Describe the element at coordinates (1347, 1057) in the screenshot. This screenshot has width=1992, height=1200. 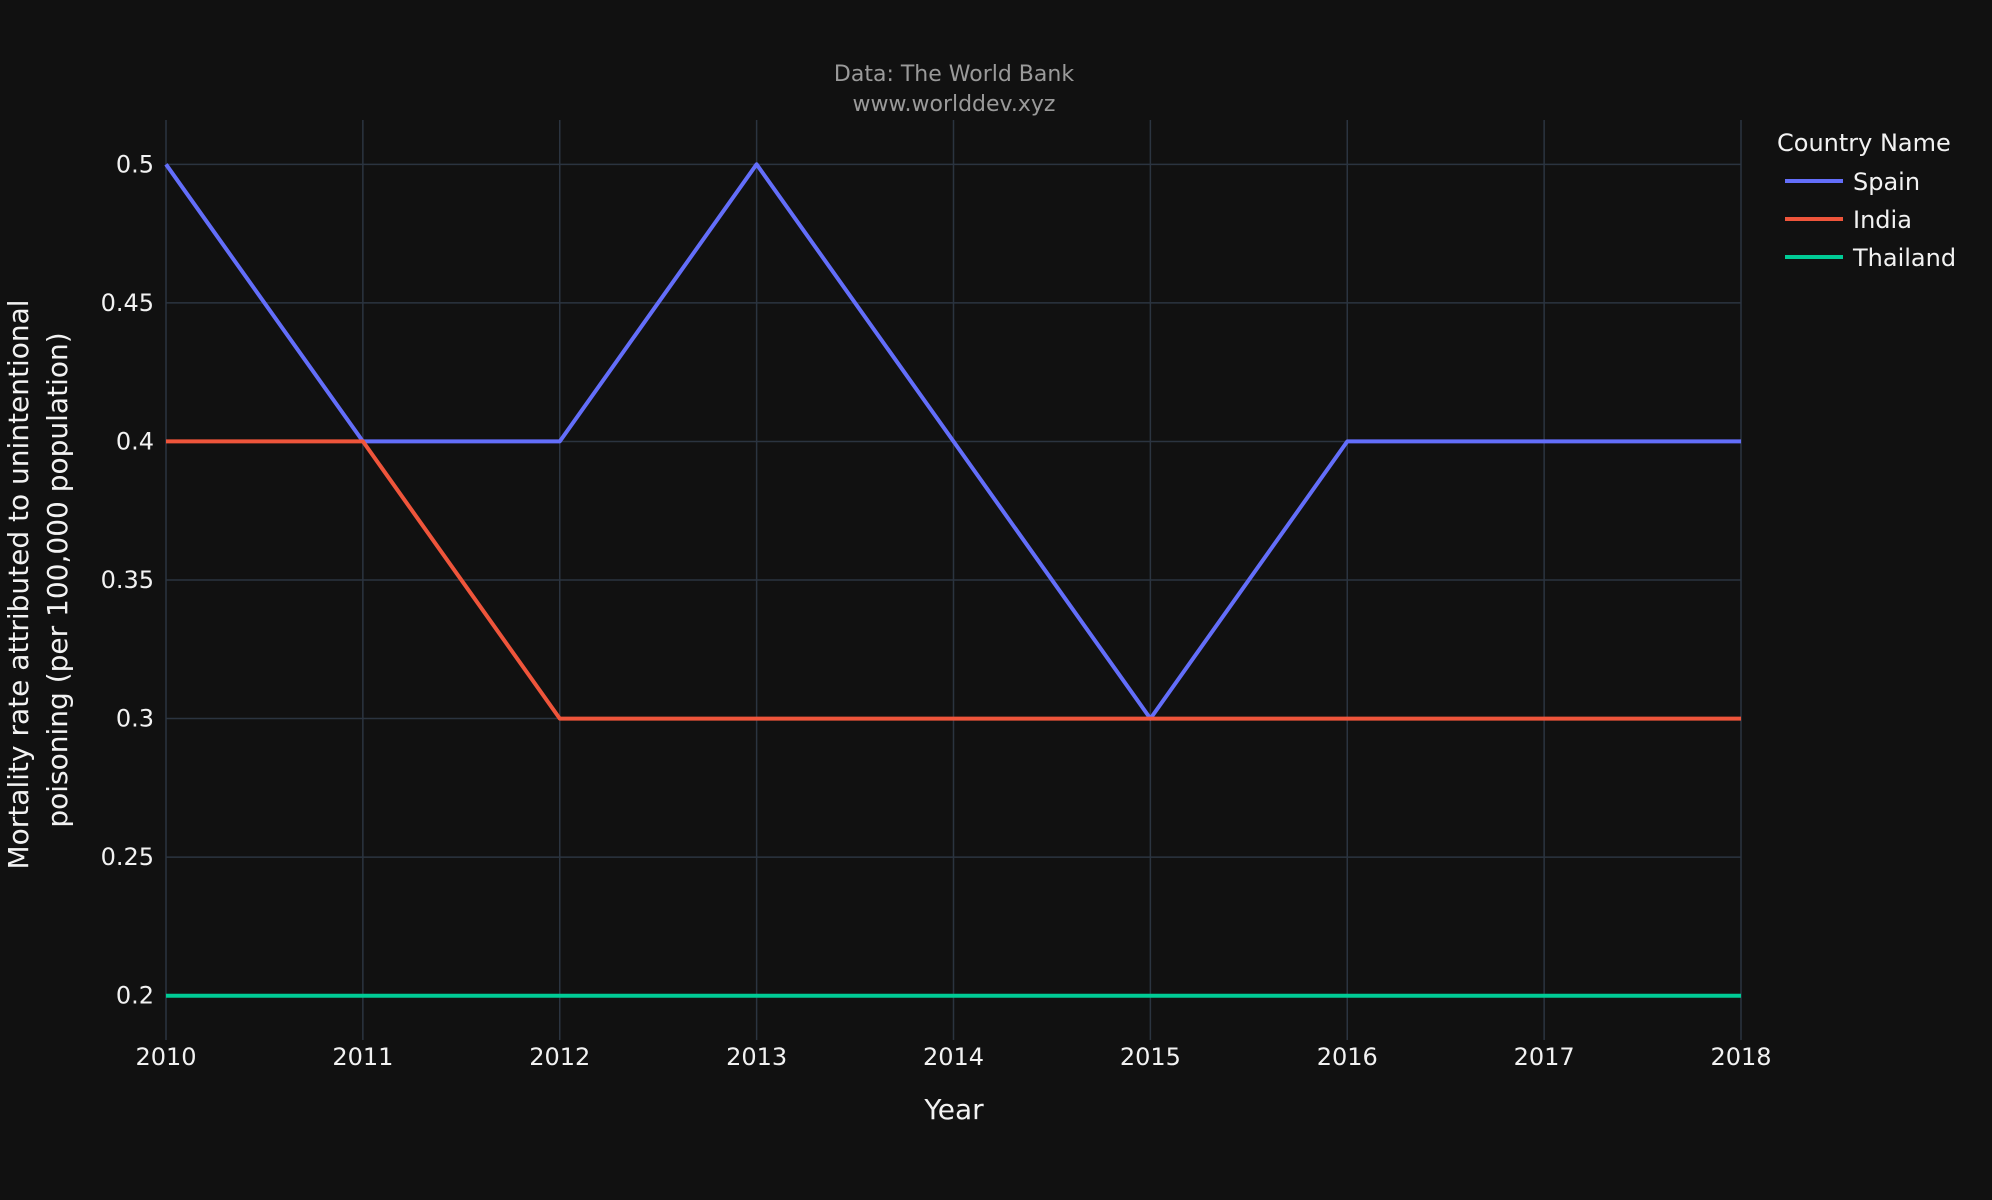
I see `x-tick-label: 2016` at that location.